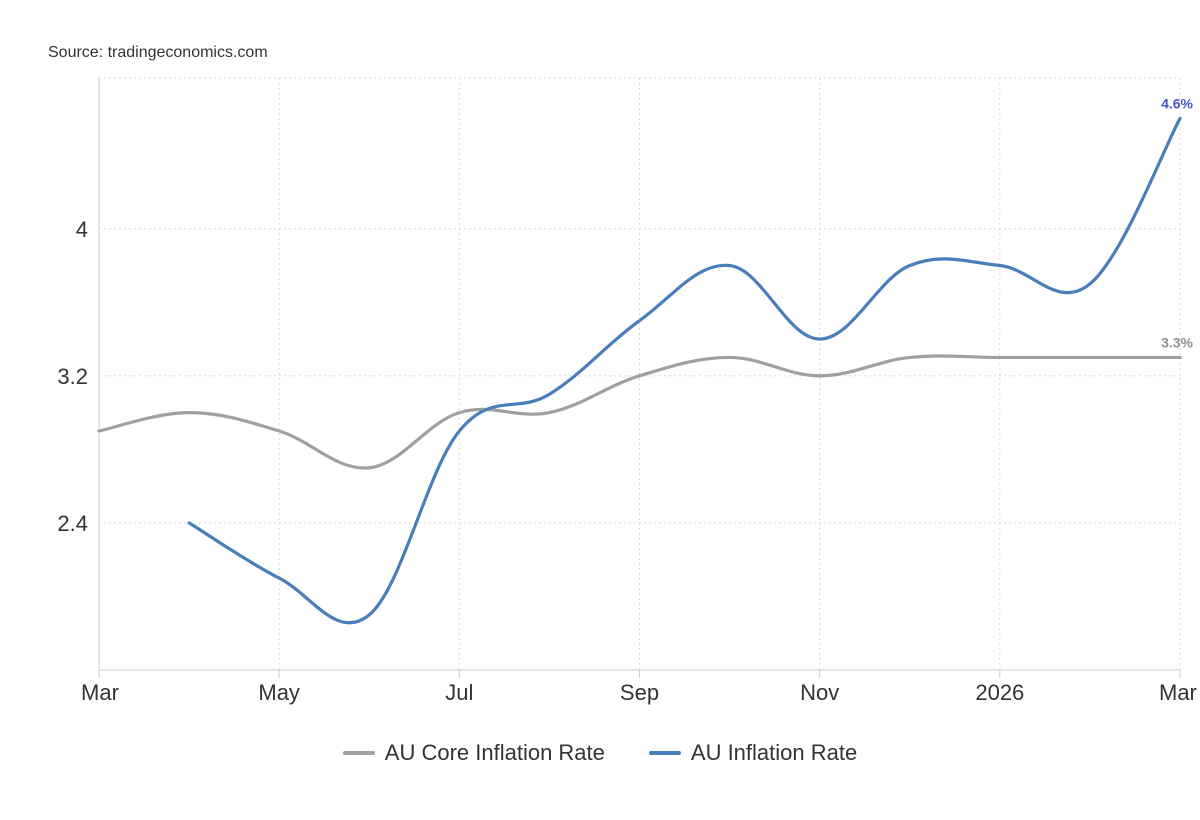 Image resolution: width=1200 pixels, height=820 pixels. I want to click on legend-item: AU Inflation Rate, so click(753, 753).